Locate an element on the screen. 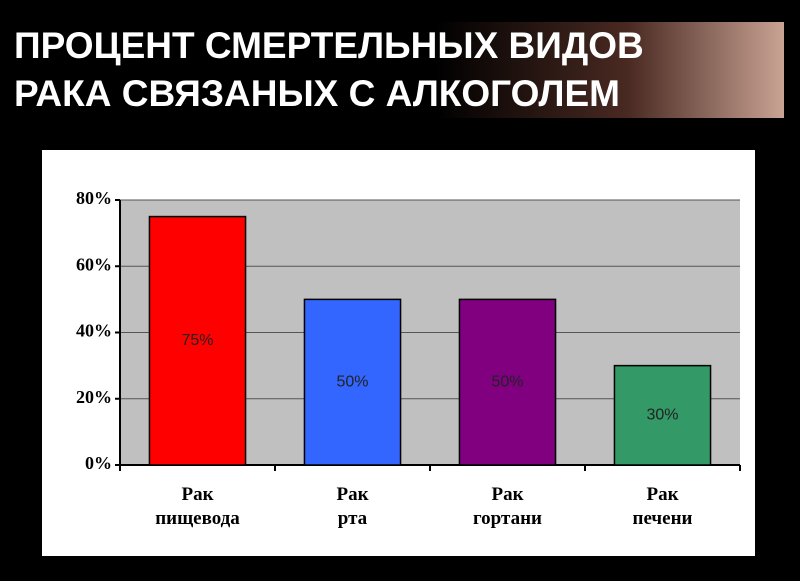 Image resolution: width=800 pixels, height=581 pixels. value-label: 30% is located at coordinates (662, 415).